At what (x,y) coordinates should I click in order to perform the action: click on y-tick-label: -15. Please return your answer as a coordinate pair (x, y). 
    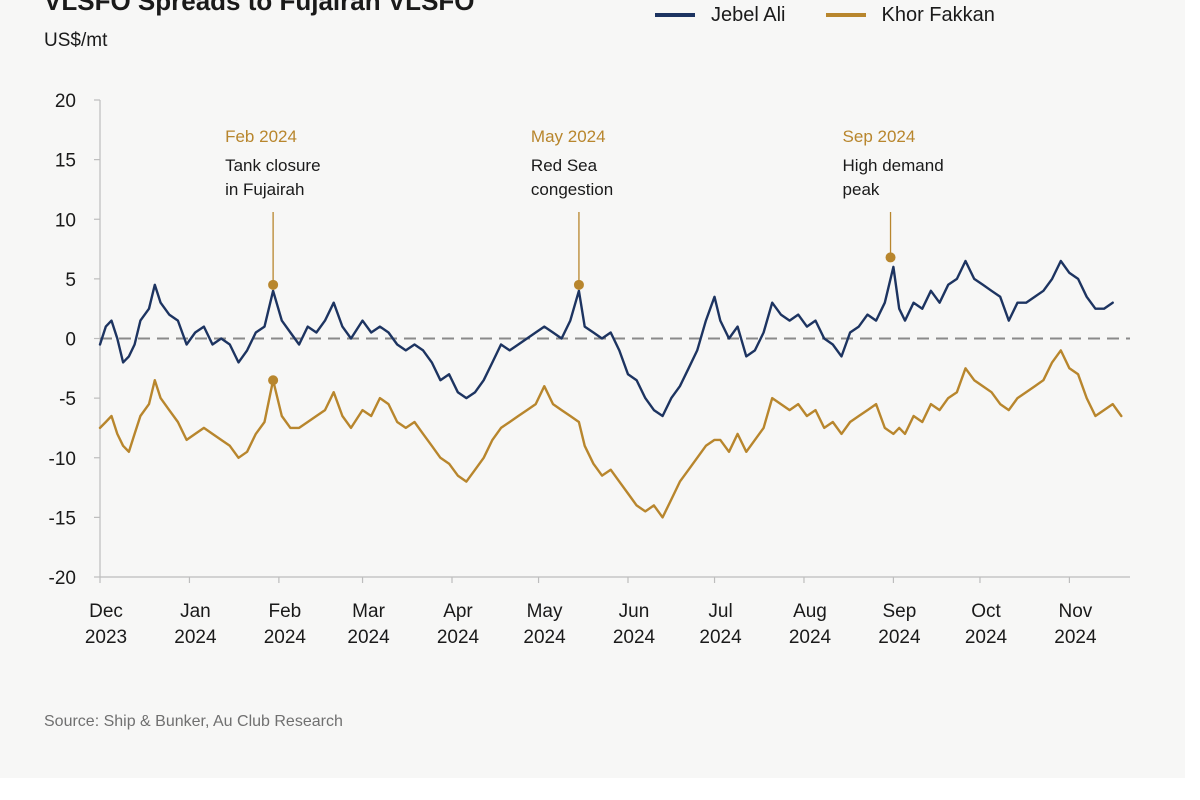
    Looking at the image, I should click on (62, 518).